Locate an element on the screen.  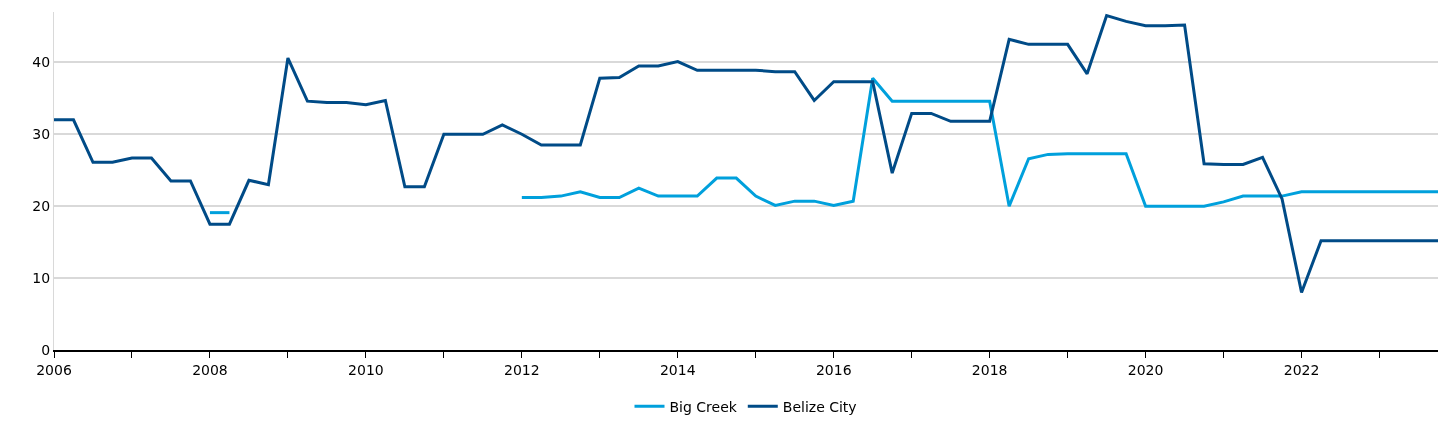
legend-label: Belize City is located at coordinates (819, 406).